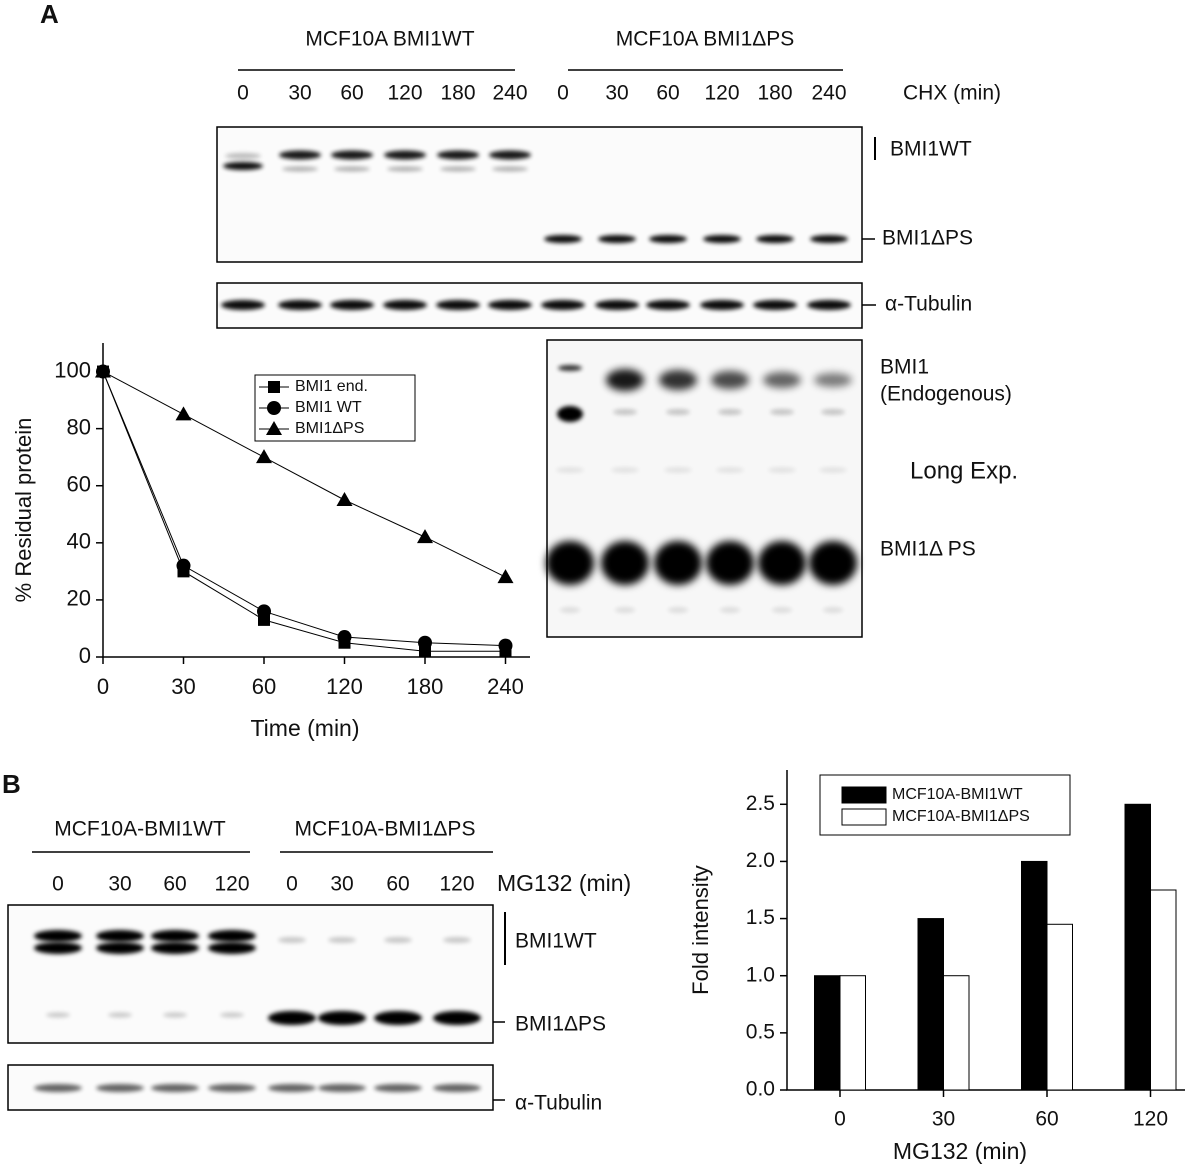  What do you see at coordinates (928, 549) in the screenshot?
I see `band-label: BMI1Δ PS` at bounding box center [928, 549].